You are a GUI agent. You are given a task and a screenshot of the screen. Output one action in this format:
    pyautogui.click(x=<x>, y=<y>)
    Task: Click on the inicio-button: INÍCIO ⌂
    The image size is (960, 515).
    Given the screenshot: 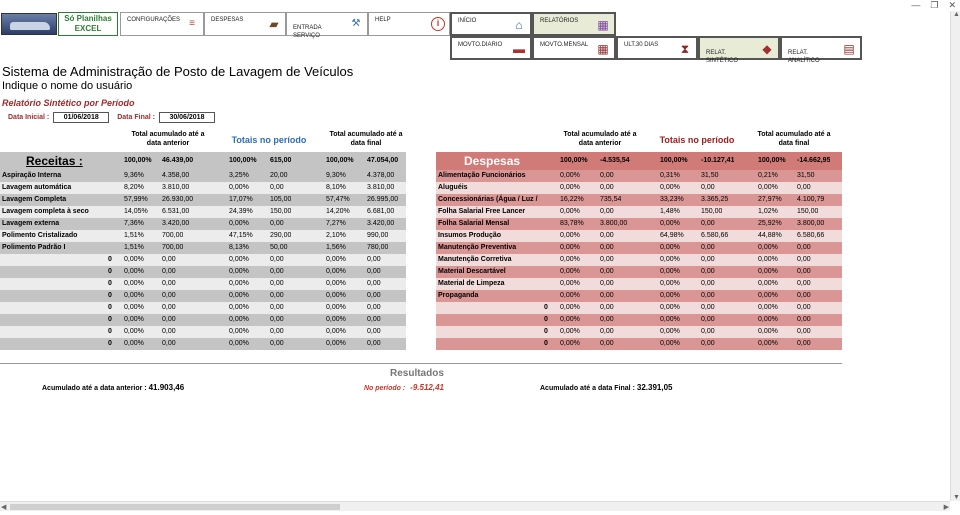 What is the action you would take?
    pyautogui.click(x=491, y=24)
    